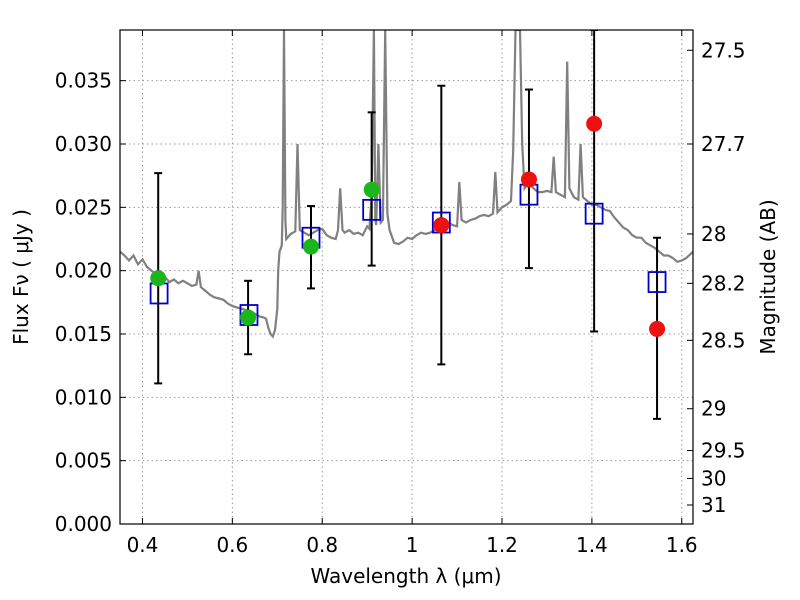 This screenshot has height=600, width=800. Describe the element at coordinates (21, 277) in the screenshot. I see `y-axis-label: Flux Fν ( μJy )` at that location.